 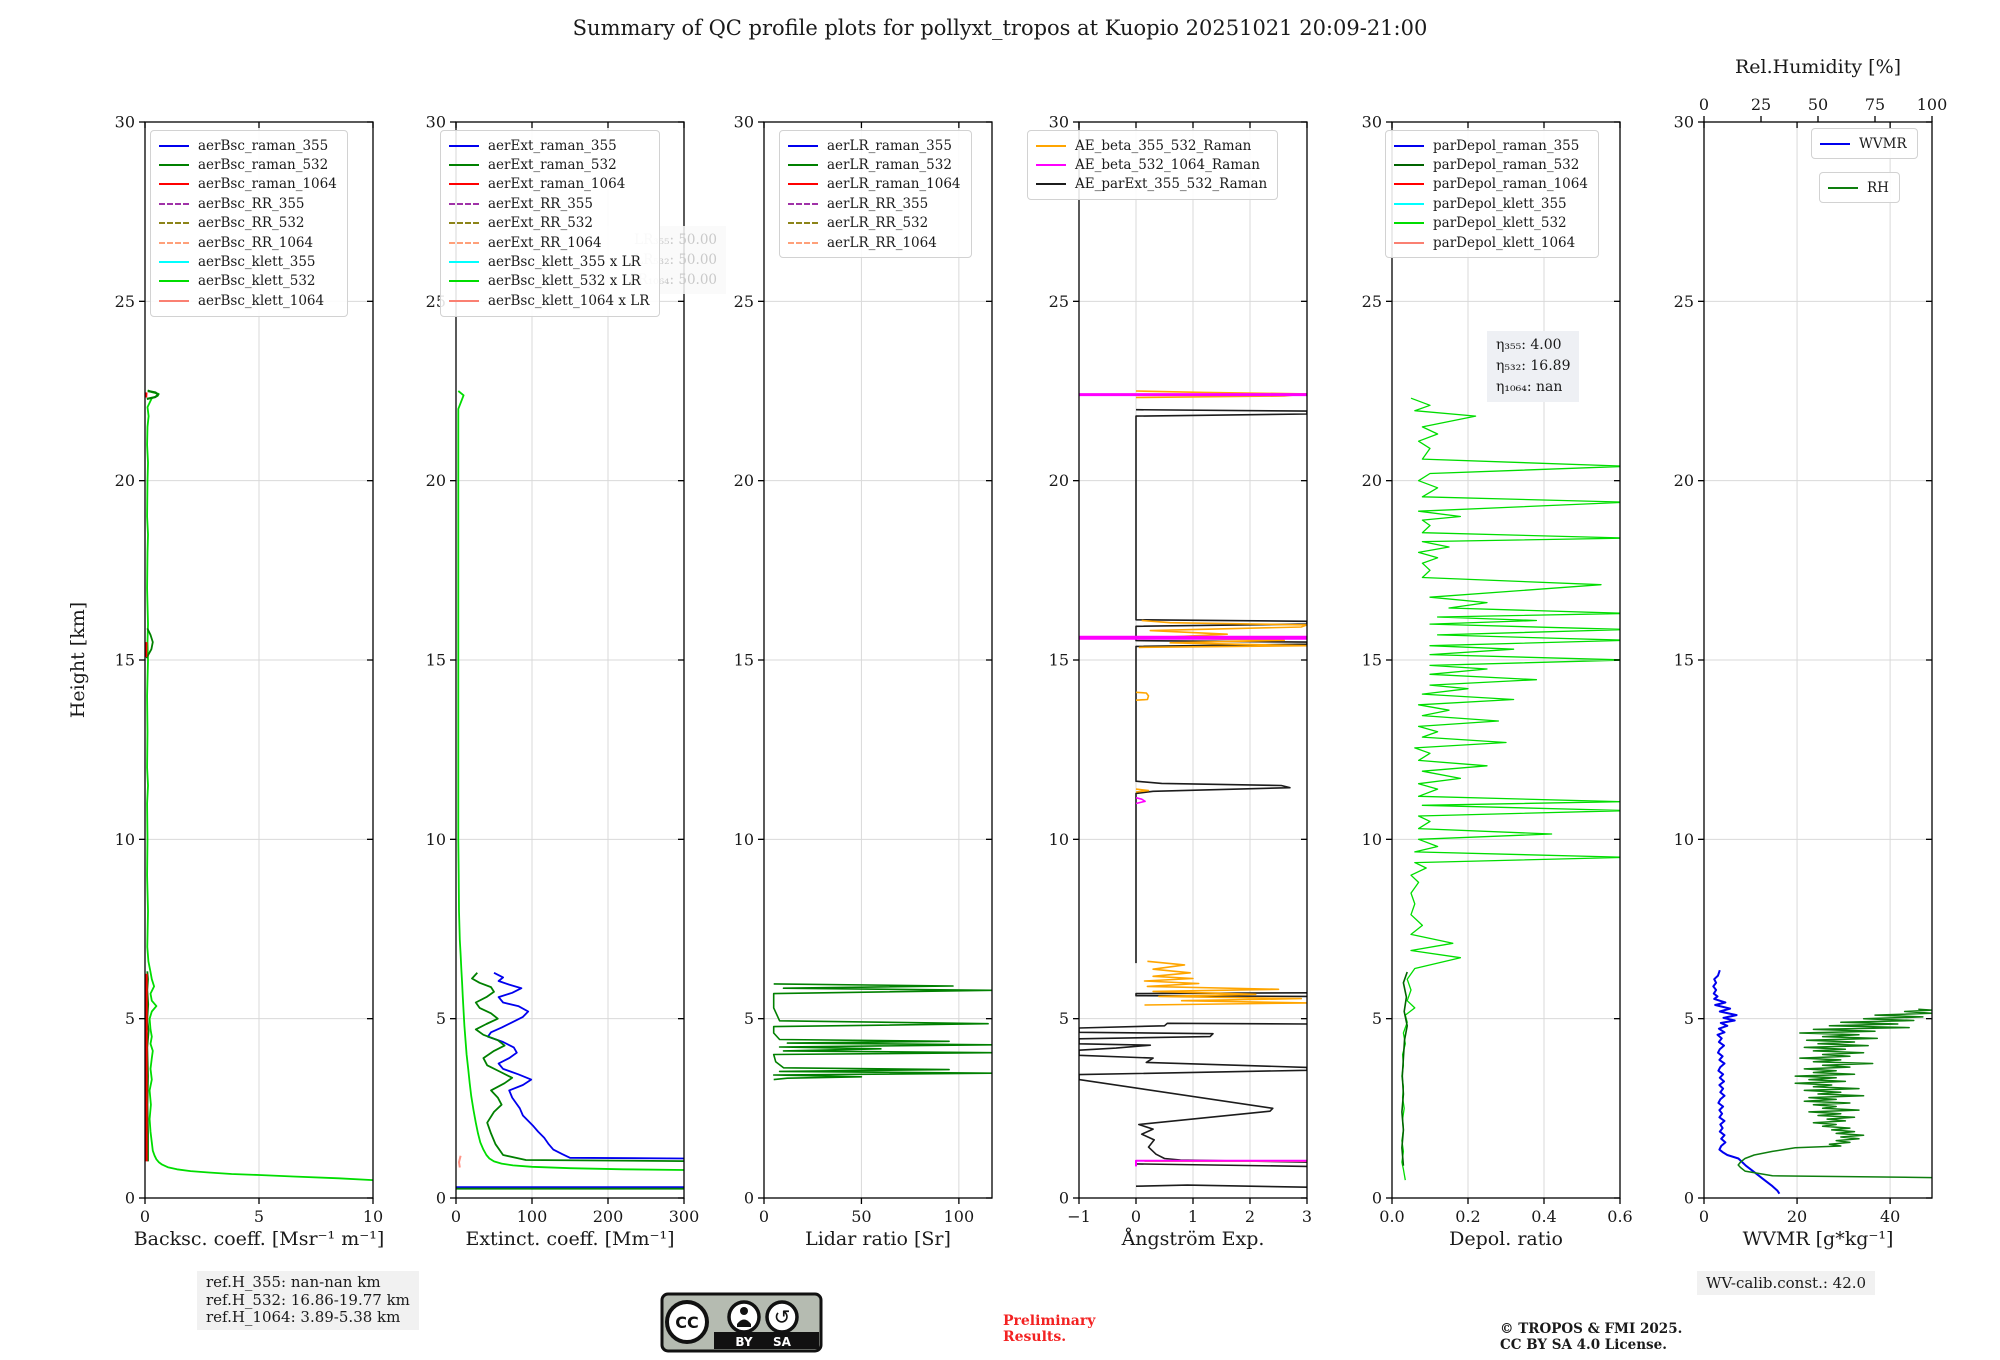 What do you see at coordinates (549, 242) in the screenshot?
I see `legend-entry: aerExt_RR_1064` at bounding box center [549, 242].